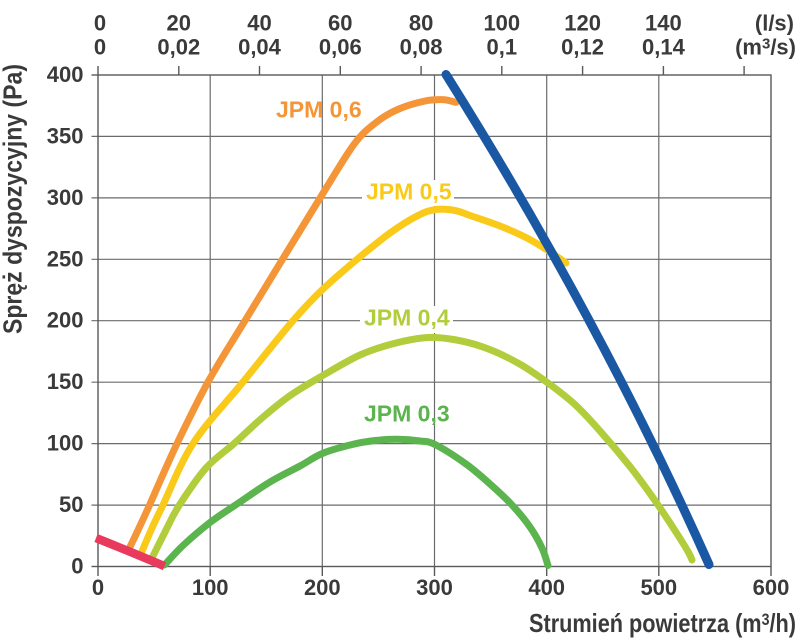 The image size is (800, 638). I want to click on svg-text: 0,12, so click(582, 47).